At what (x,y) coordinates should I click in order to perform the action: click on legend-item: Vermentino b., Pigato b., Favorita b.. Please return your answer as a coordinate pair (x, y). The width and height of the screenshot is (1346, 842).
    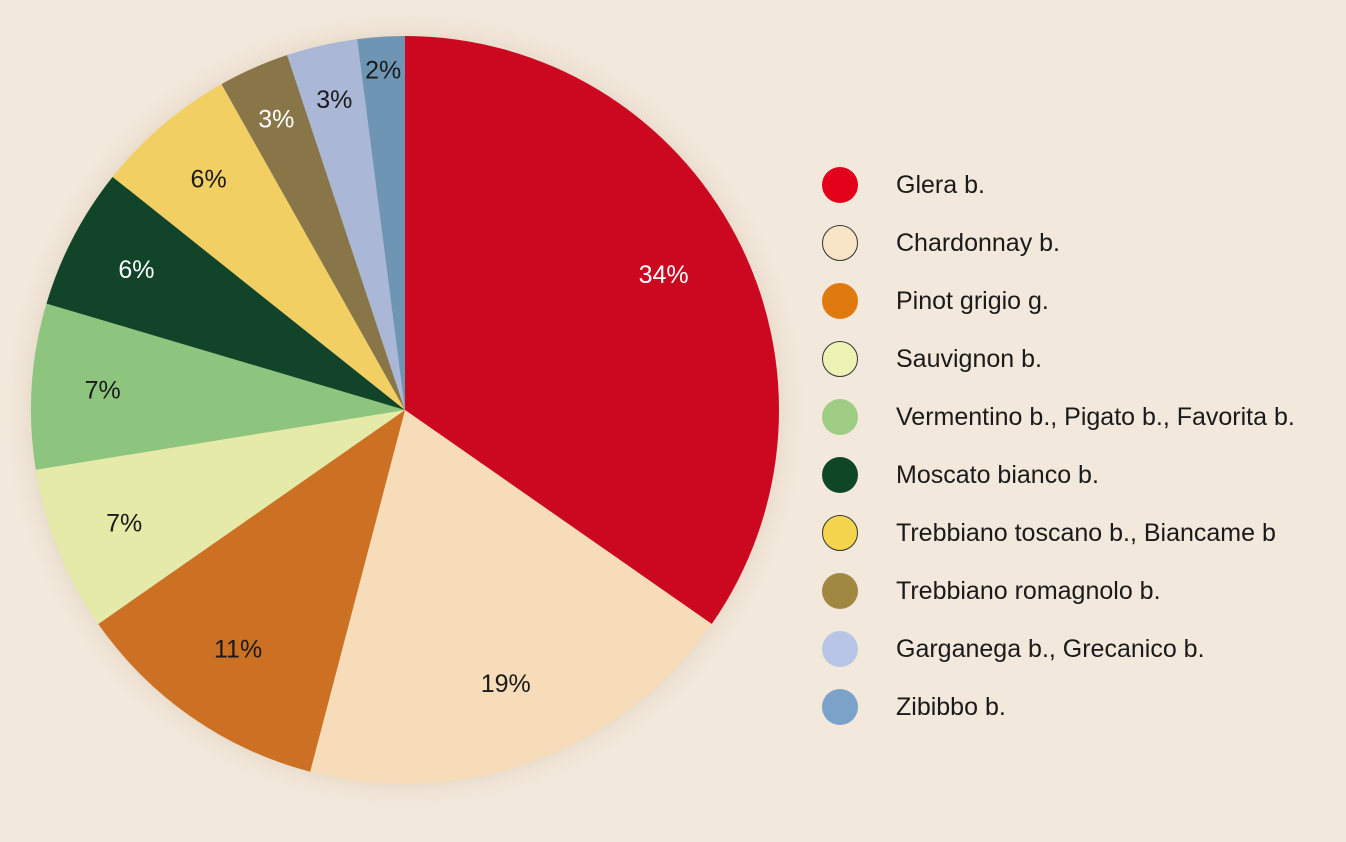
    Looking at the image, I should click on (1058, 417).